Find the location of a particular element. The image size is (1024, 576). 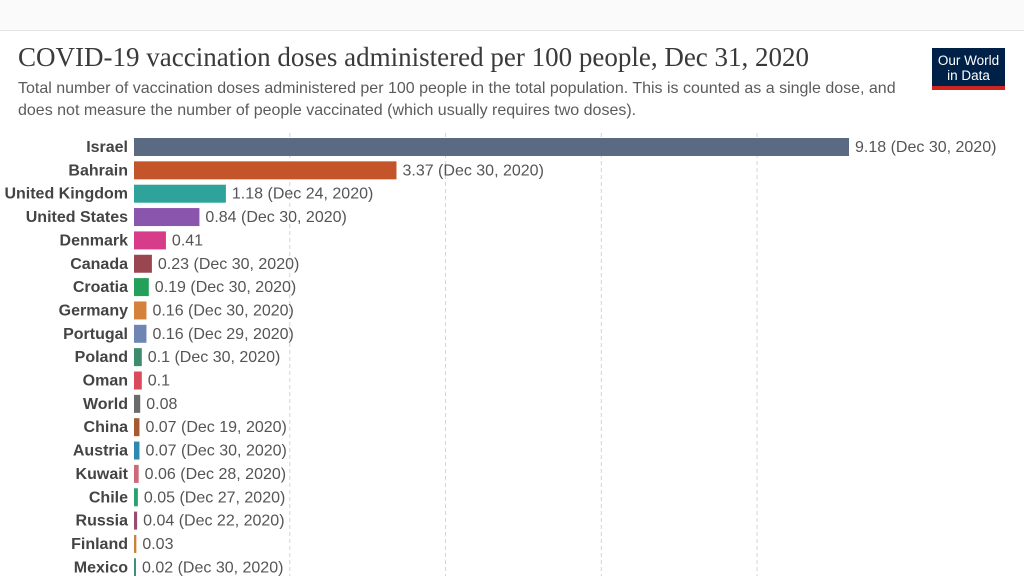

category-label: Chile is located at coordinates (108, 497).